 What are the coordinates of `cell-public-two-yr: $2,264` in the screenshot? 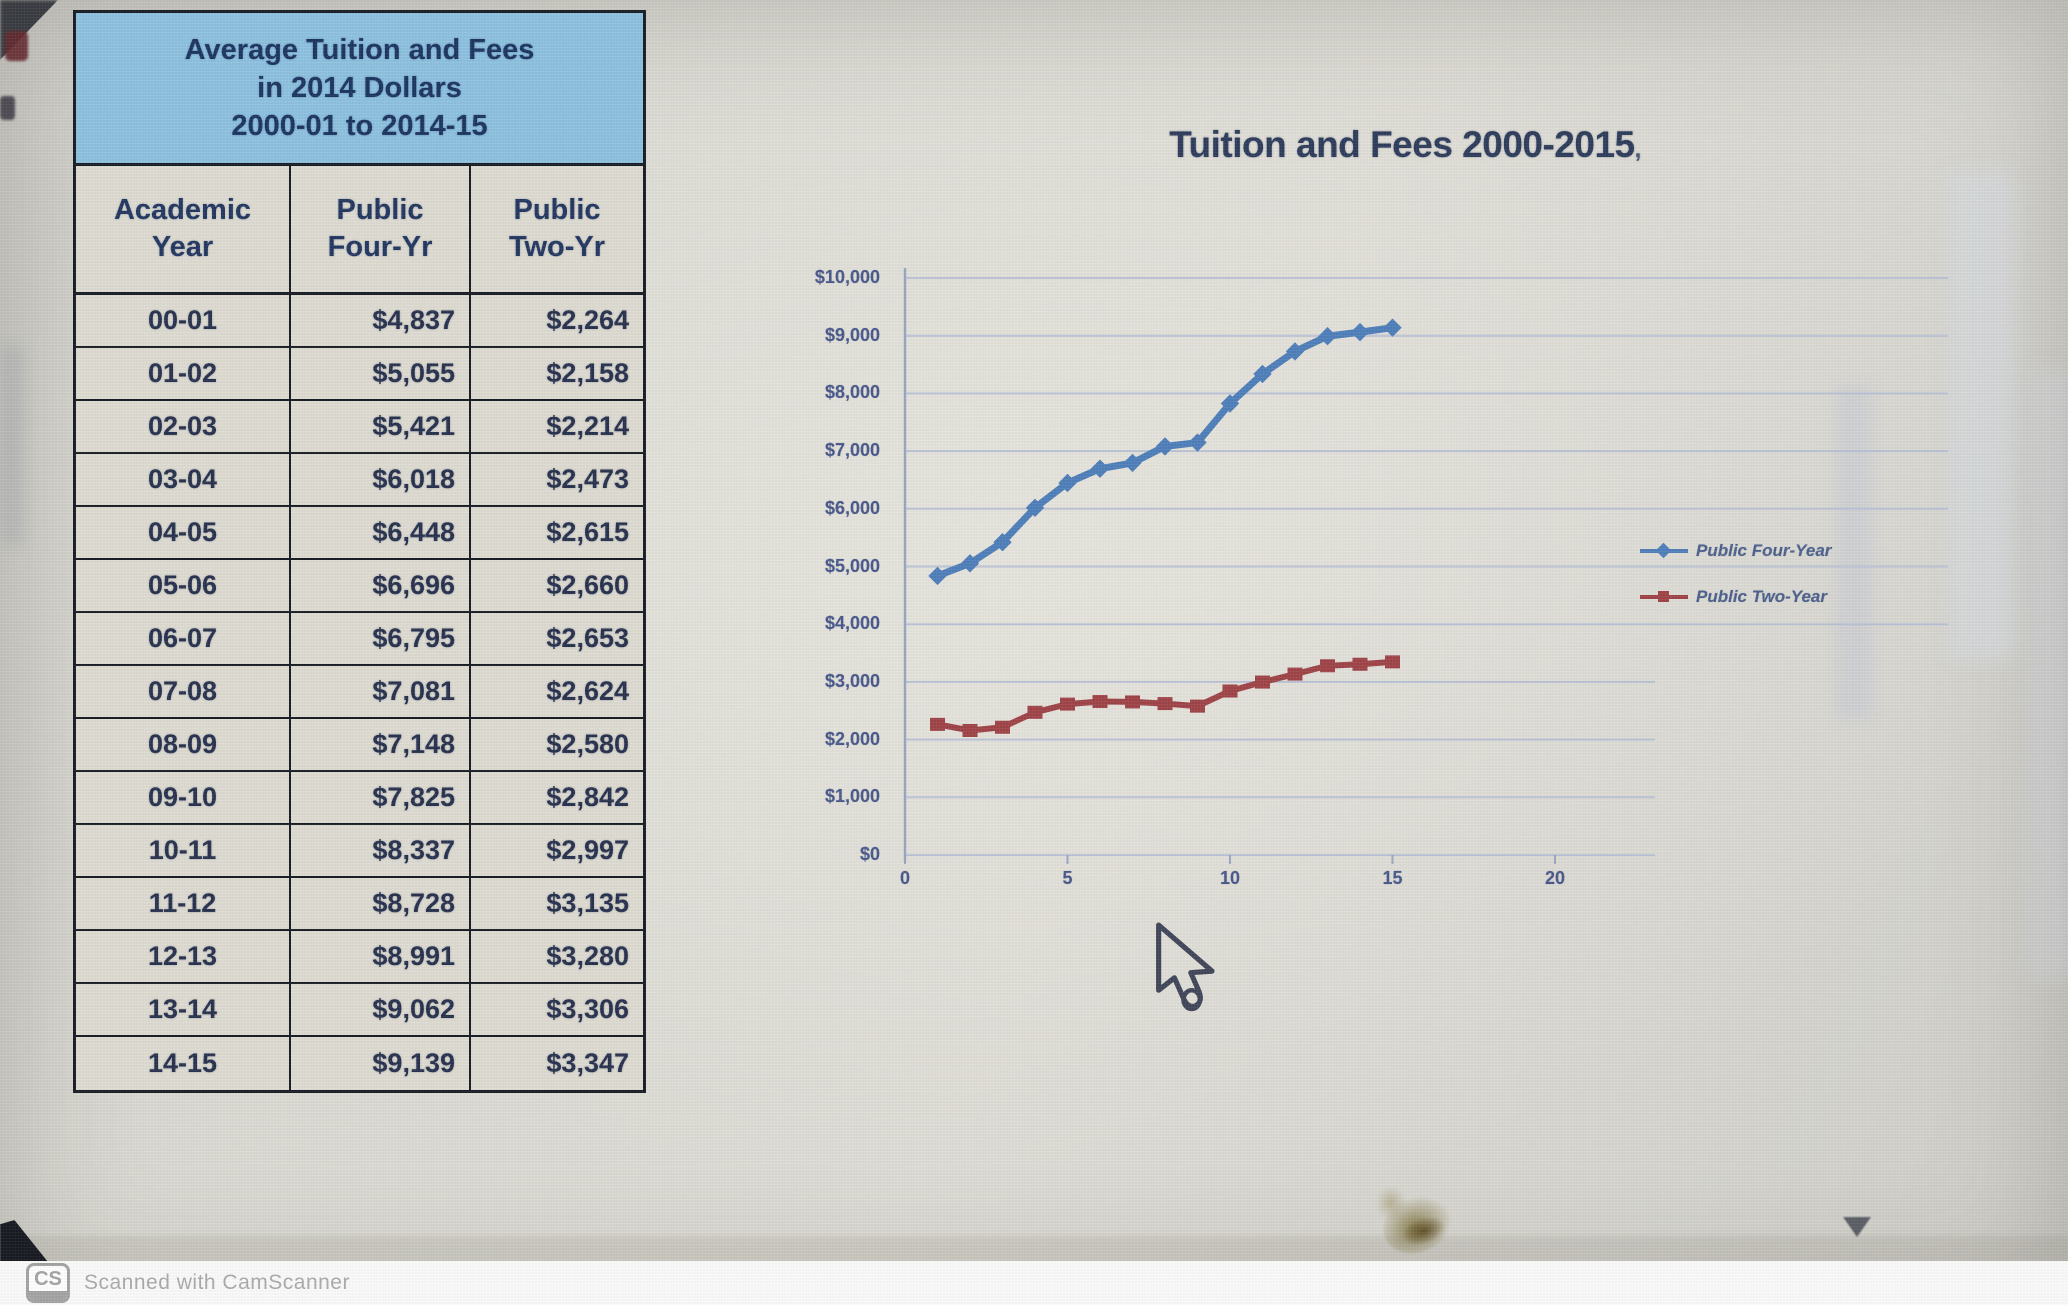 It's located at (557, 321).